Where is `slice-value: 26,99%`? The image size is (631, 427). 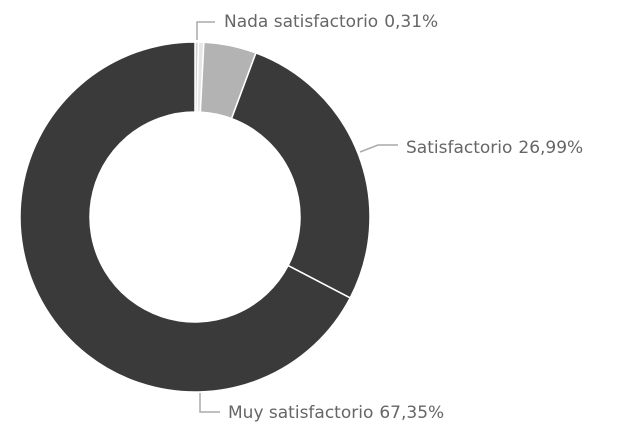
slice-value: 26,99% is located at coordinates (550, 148).